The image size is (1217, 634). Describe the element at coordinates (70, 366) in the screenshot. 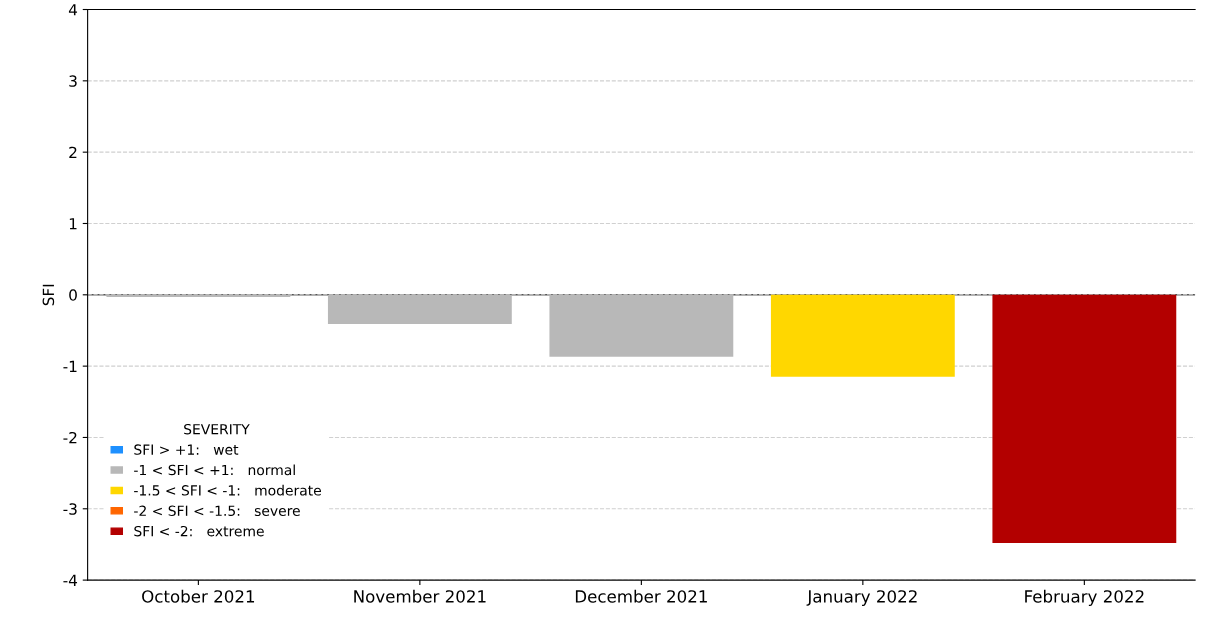

I see `y-tick-label: -1` at that location.